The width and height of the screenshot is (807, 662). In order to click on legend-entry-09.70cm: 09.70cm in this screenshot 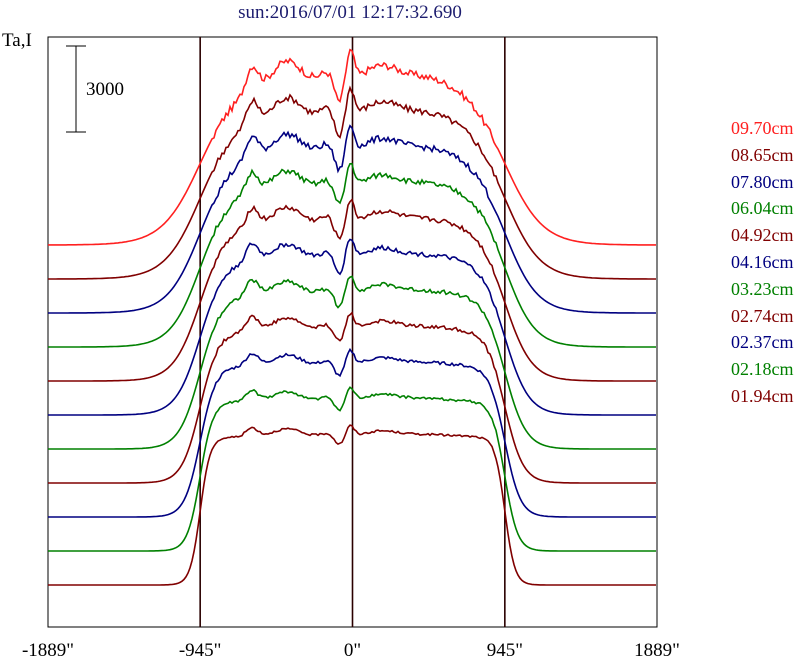, I will do `click(762, 128)`.